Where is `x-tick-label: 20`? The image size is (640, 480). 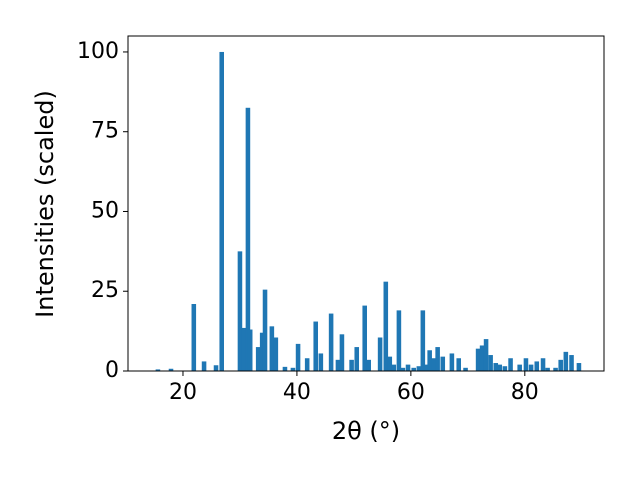 x-tick-label: 20 is located at coordinates (183, 392).